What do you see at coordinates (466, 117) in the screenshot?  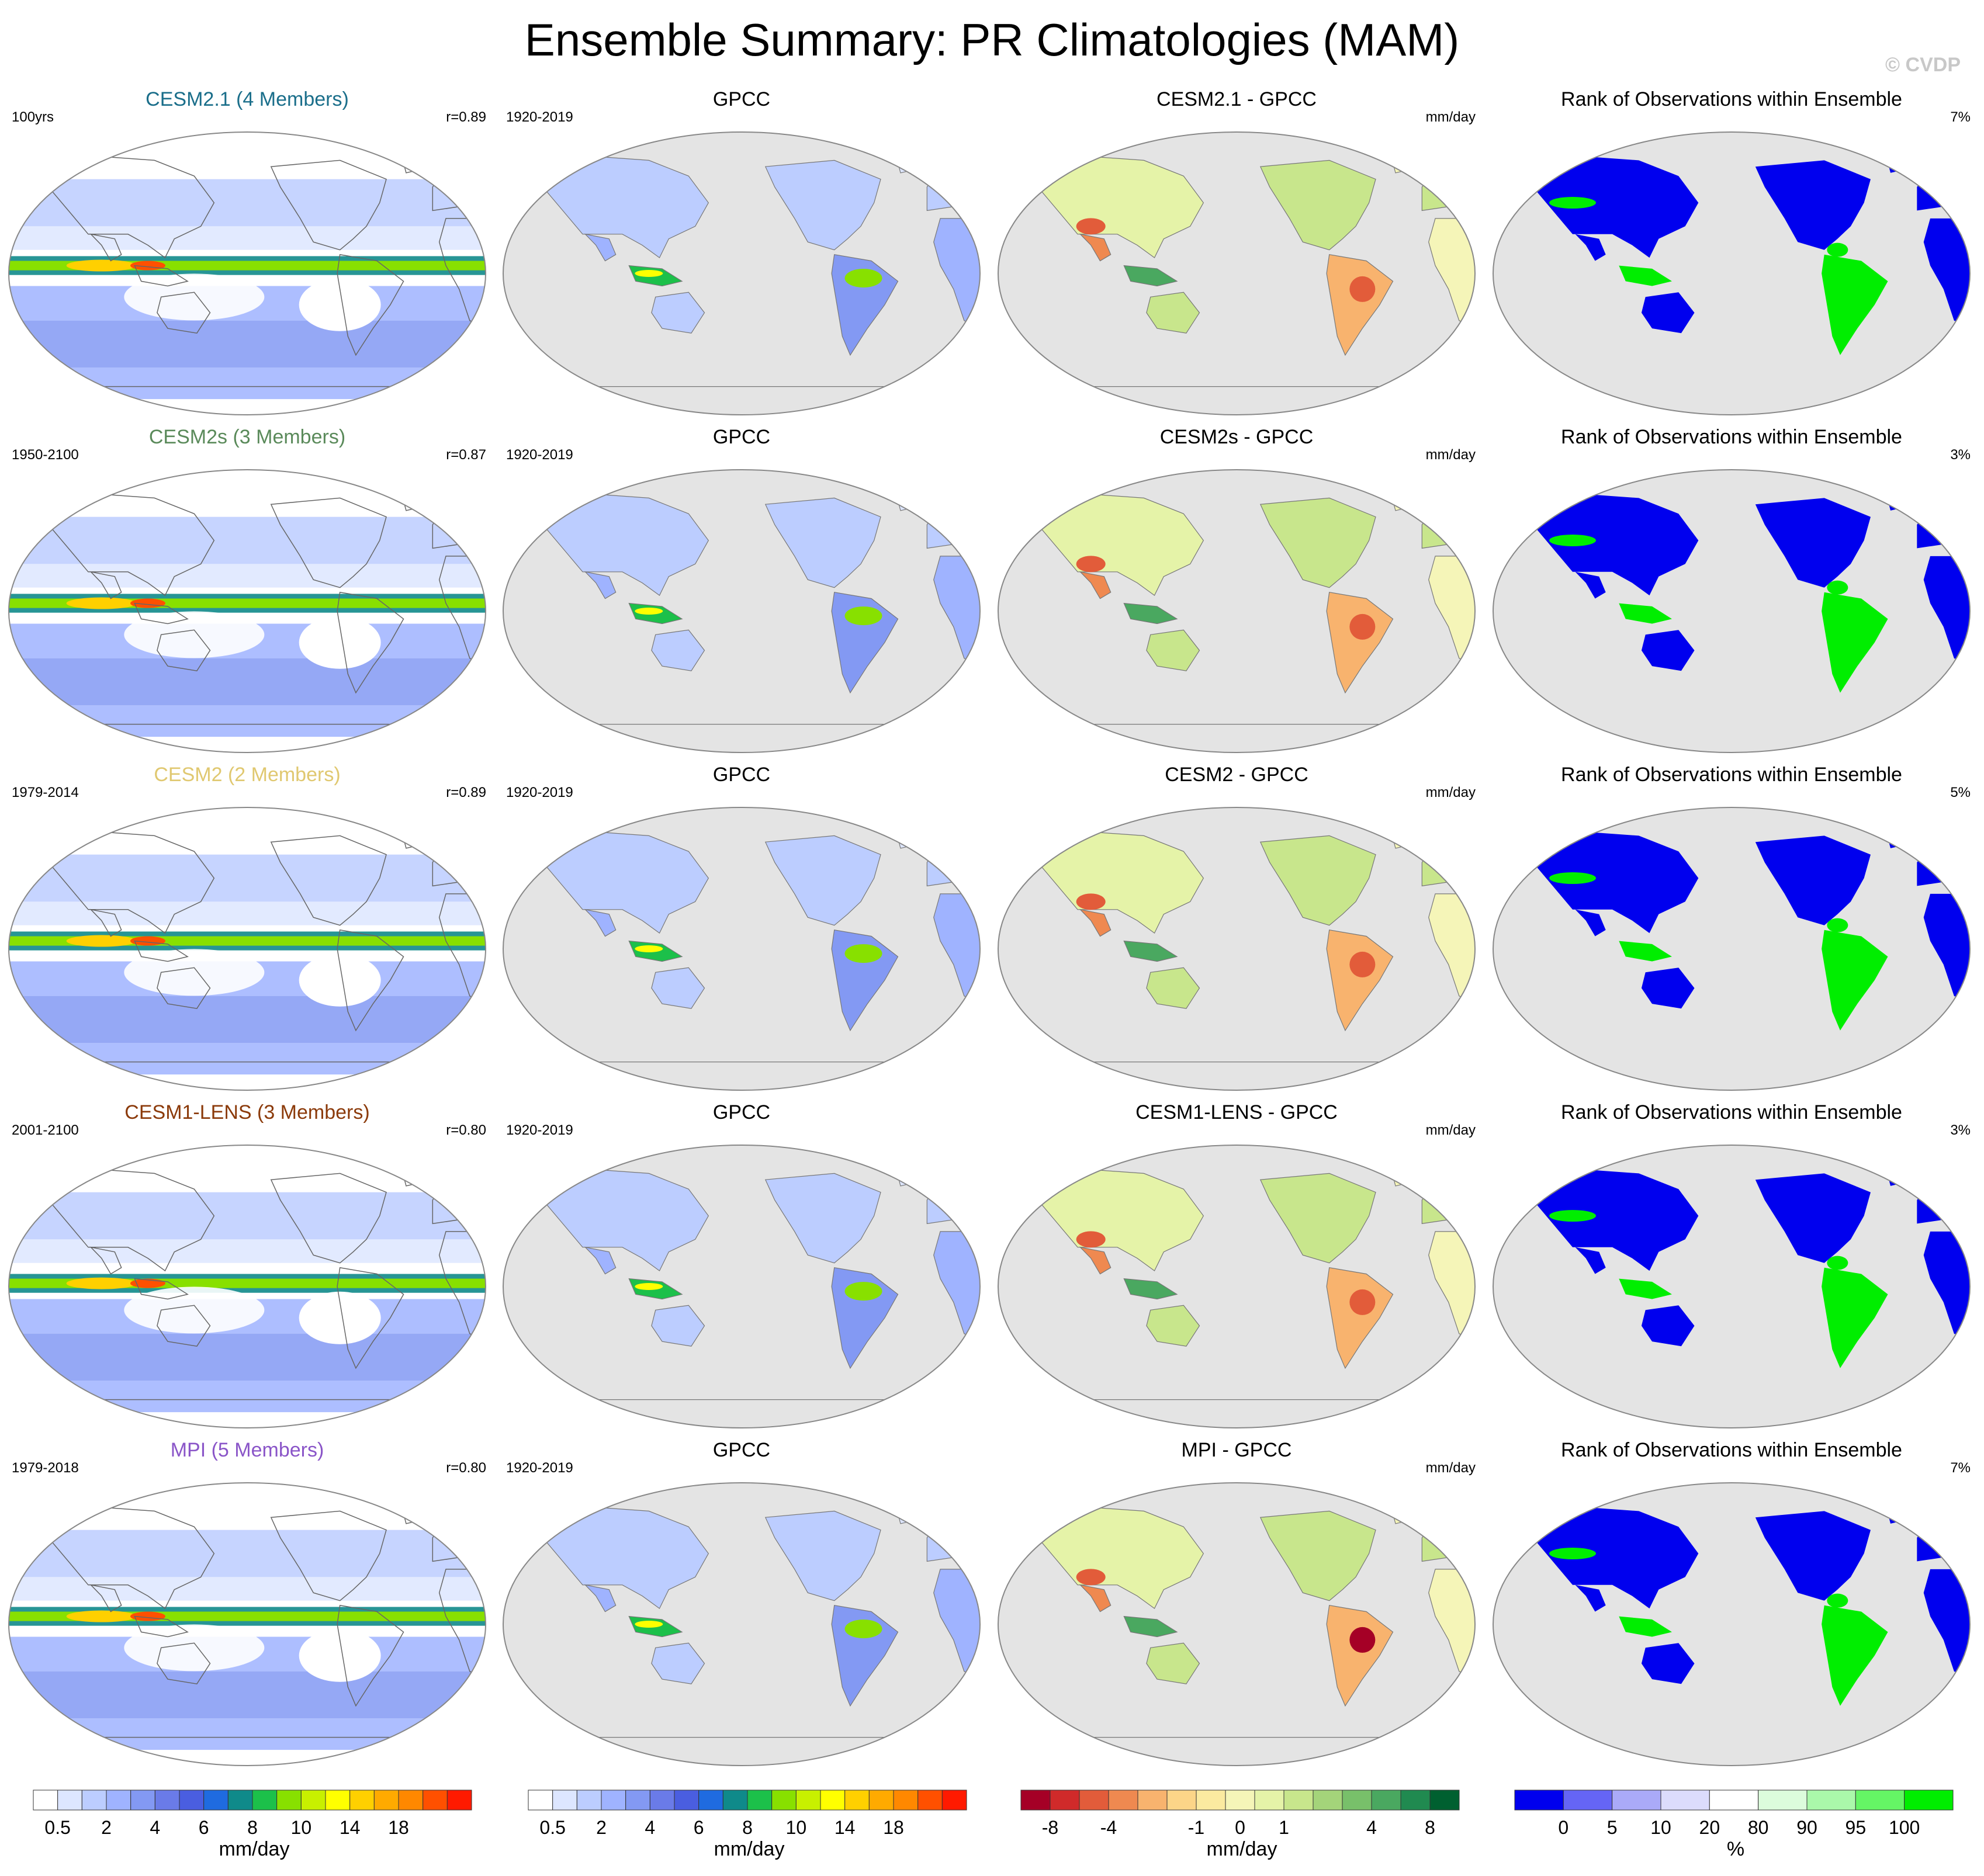 I see `panel-stat-label: r=0.89` at bounding box center [466, 117].